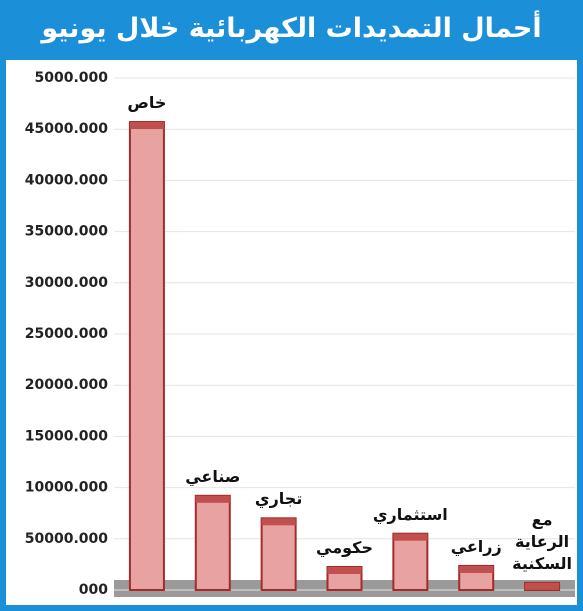 The width and height of the screenshot is (583, 611). Describe the element at coordinates (542, 541) in the screenshot. I see `category-label: مع الرعاية السكنية` at that location.